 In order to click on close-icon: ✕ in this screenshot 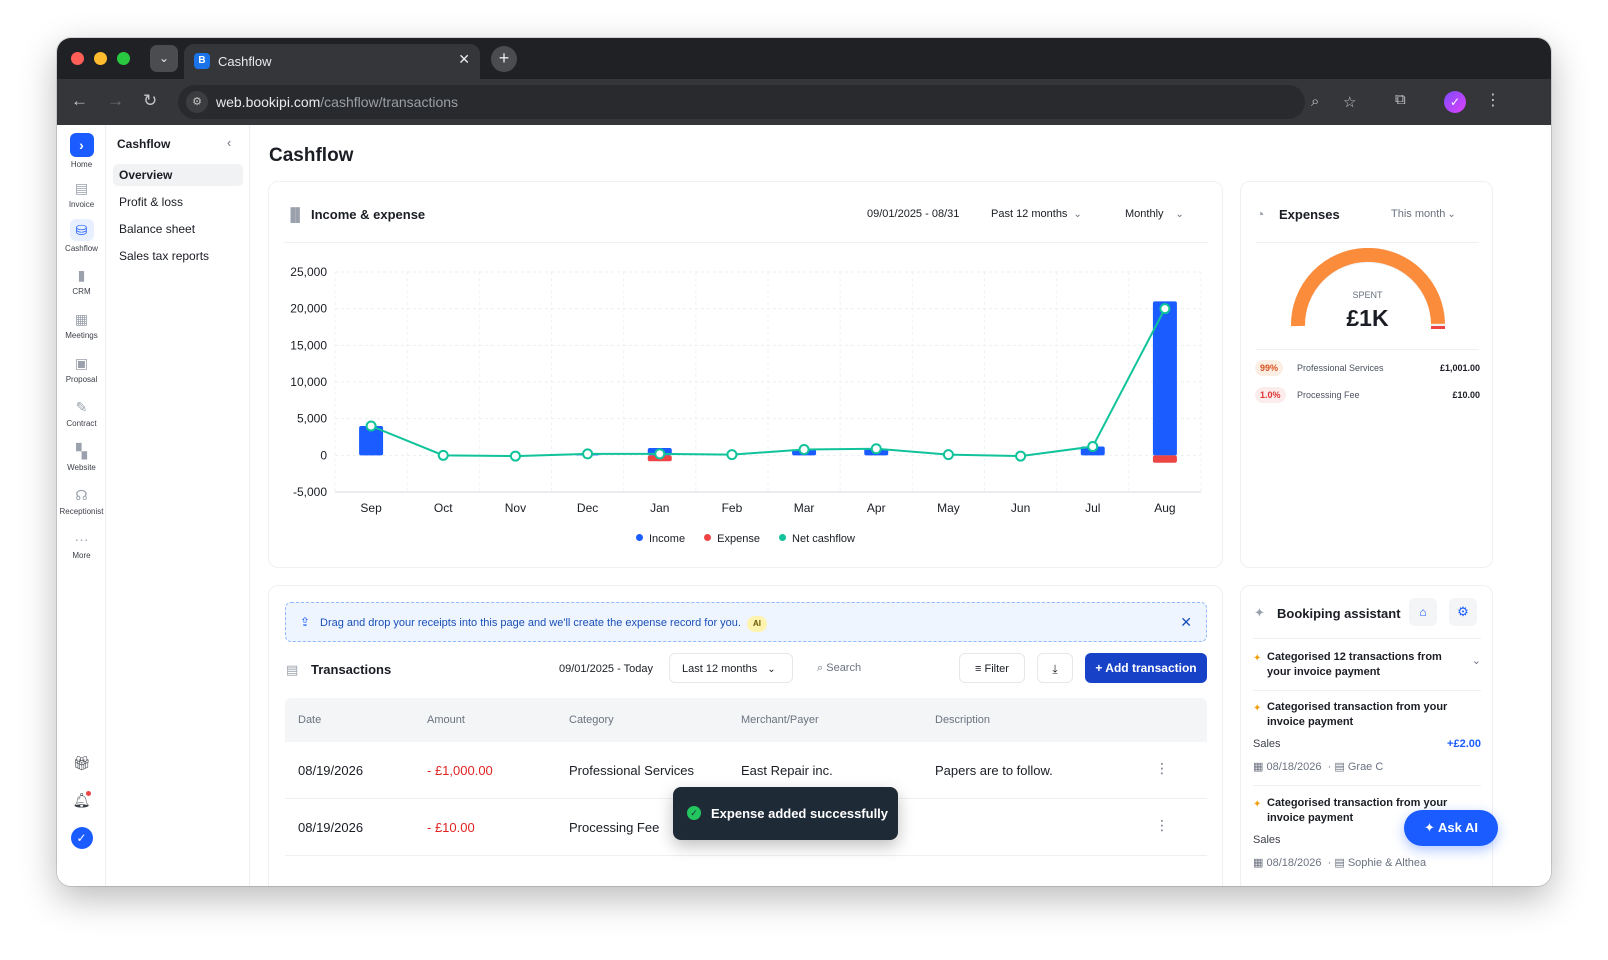, I will do `click(1186, 622)`.